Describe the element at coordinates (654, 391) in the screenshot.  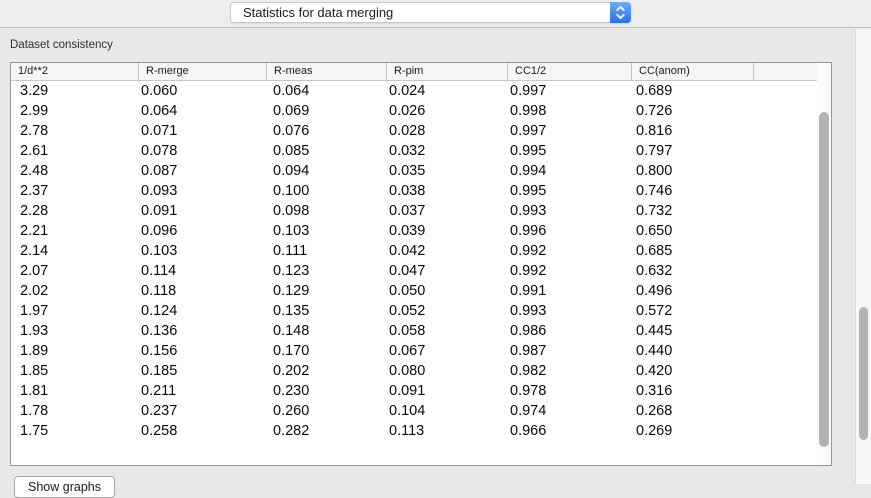
I see `table-cell: 0.316` at that location.